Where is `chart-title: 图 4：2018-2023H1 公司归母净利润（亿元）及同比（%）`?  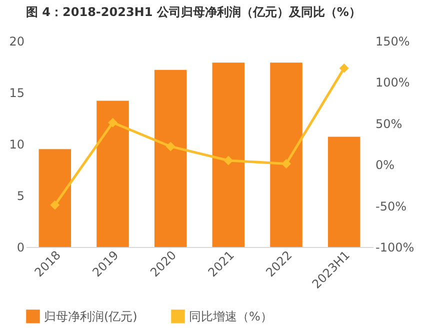 chart-title: 图 4：2018-2023H1 公司归母净利润（亿元）及同比（%） is located at coordinates (193, 12).